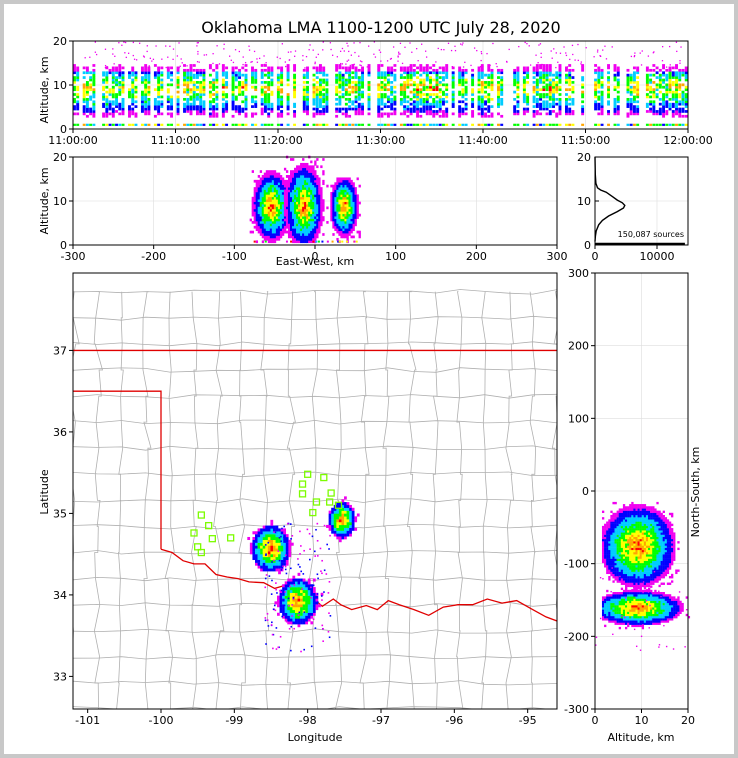  I want to click on east-west-xaxis-tick-label: 100, so click(395, 256).